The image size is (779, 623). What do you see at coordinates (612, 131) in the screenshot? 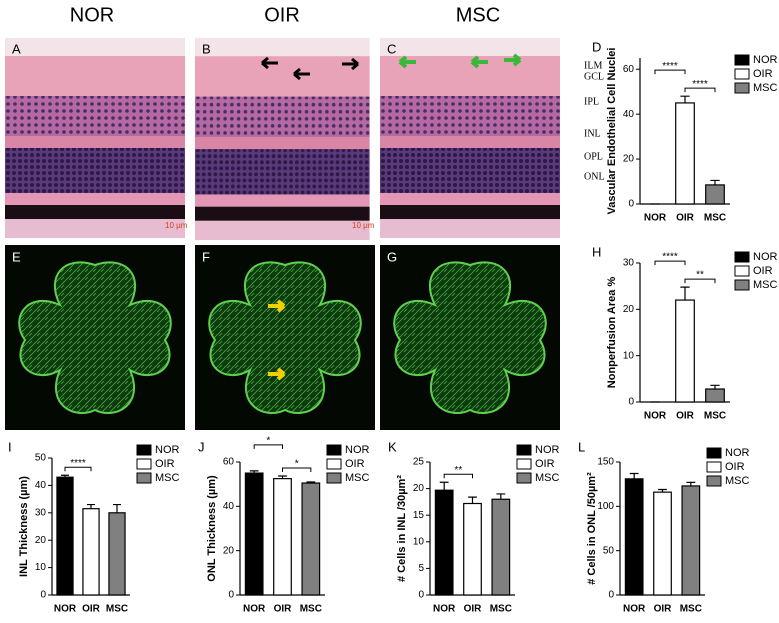
I see `y-axis-label: Vascular Endothelial Cell Nuclei` at bounding box center [612, 131].